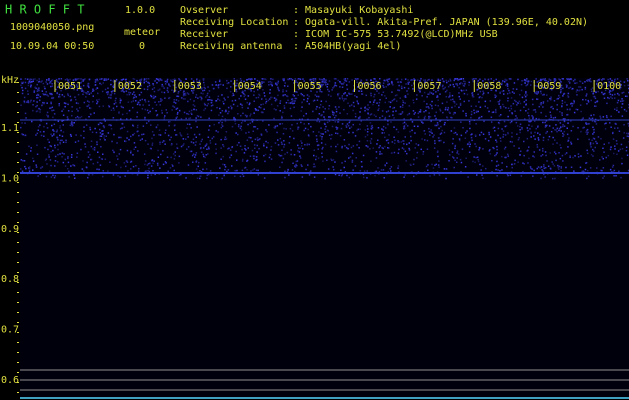 This screenshot has height=400, width=629. What do you see at coordinates (52, 46) in the screenshot?
I see `datetime: 10.09.04 00:50` at bounding box center [52, 46].